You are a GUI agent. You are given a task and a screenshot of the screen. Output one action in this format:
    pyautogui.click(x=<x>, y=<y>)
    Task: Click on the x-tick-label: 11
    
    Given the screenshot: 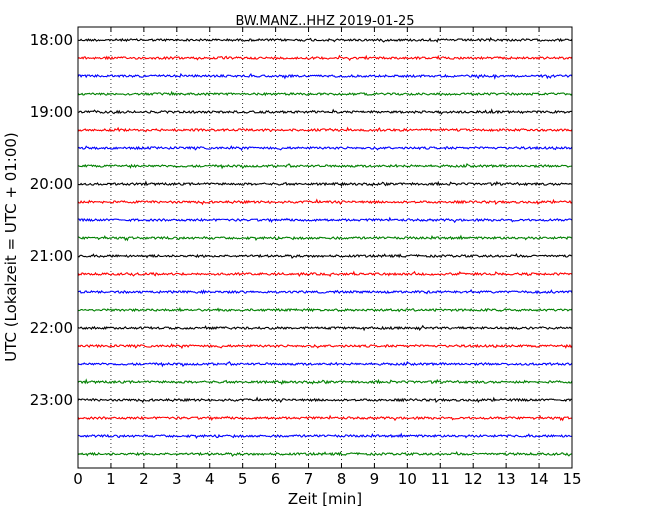 What is the action you would take?
    pyautogui.click(x=440, y=479)
    